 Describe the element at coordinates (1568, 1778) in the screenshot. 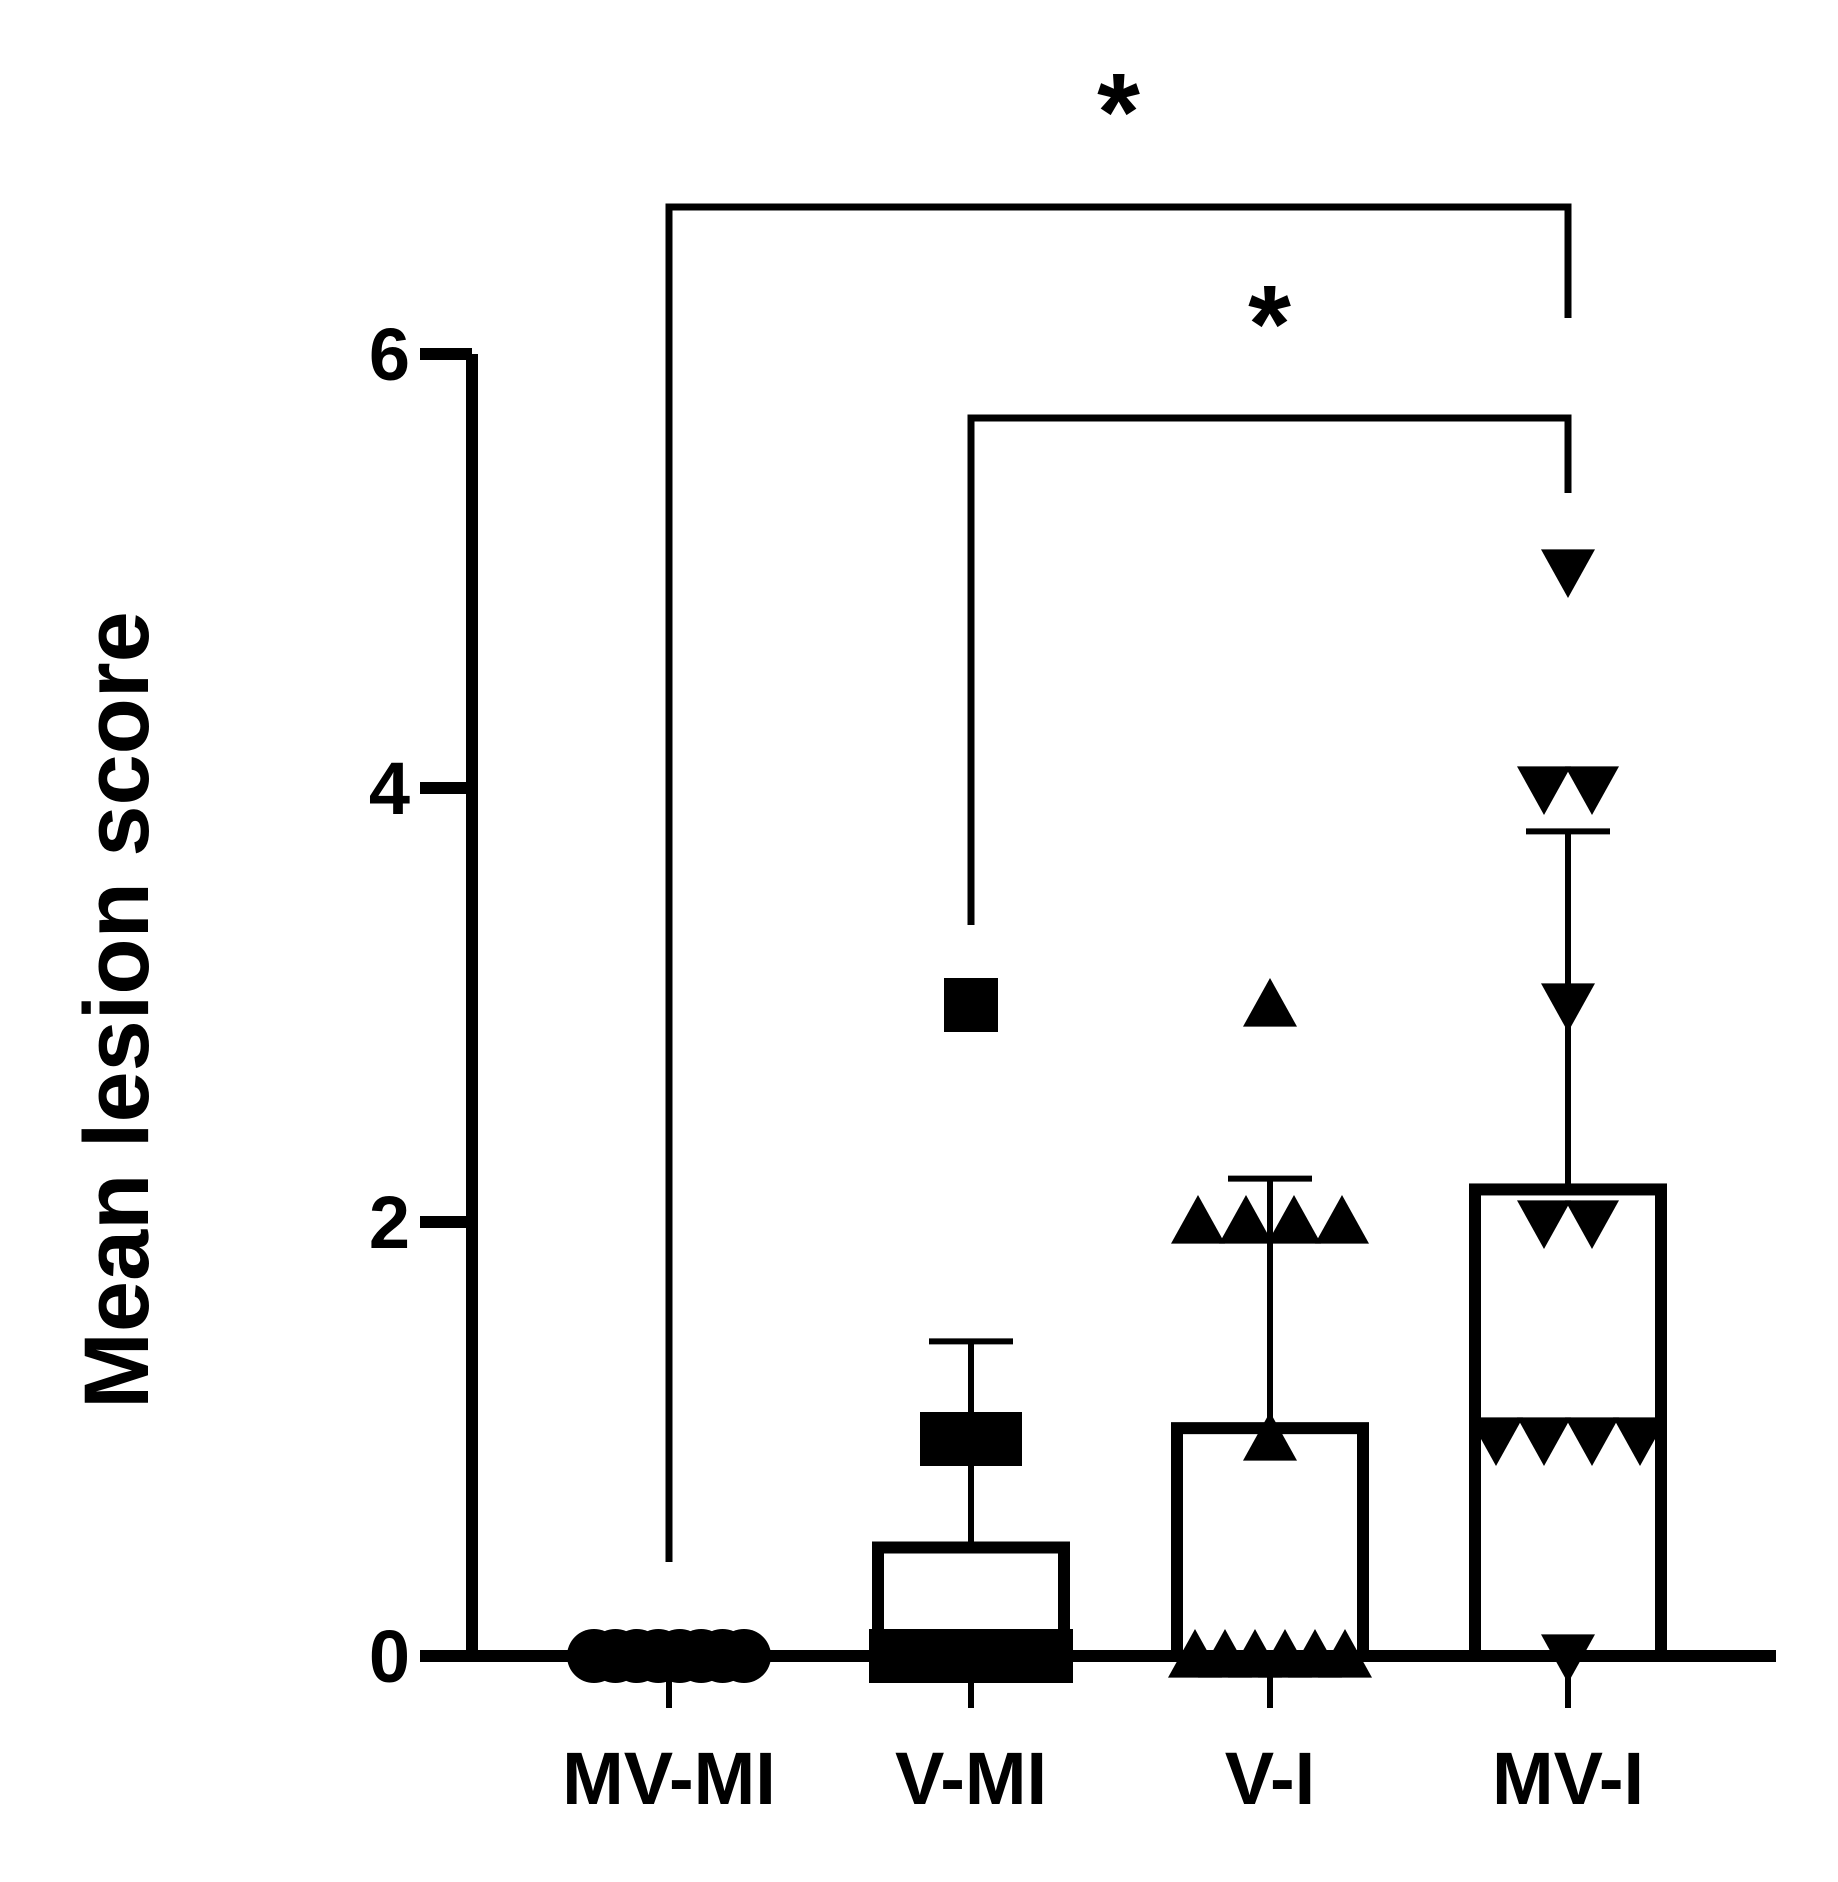

I see `x-tick-label: MV-I` at that location.